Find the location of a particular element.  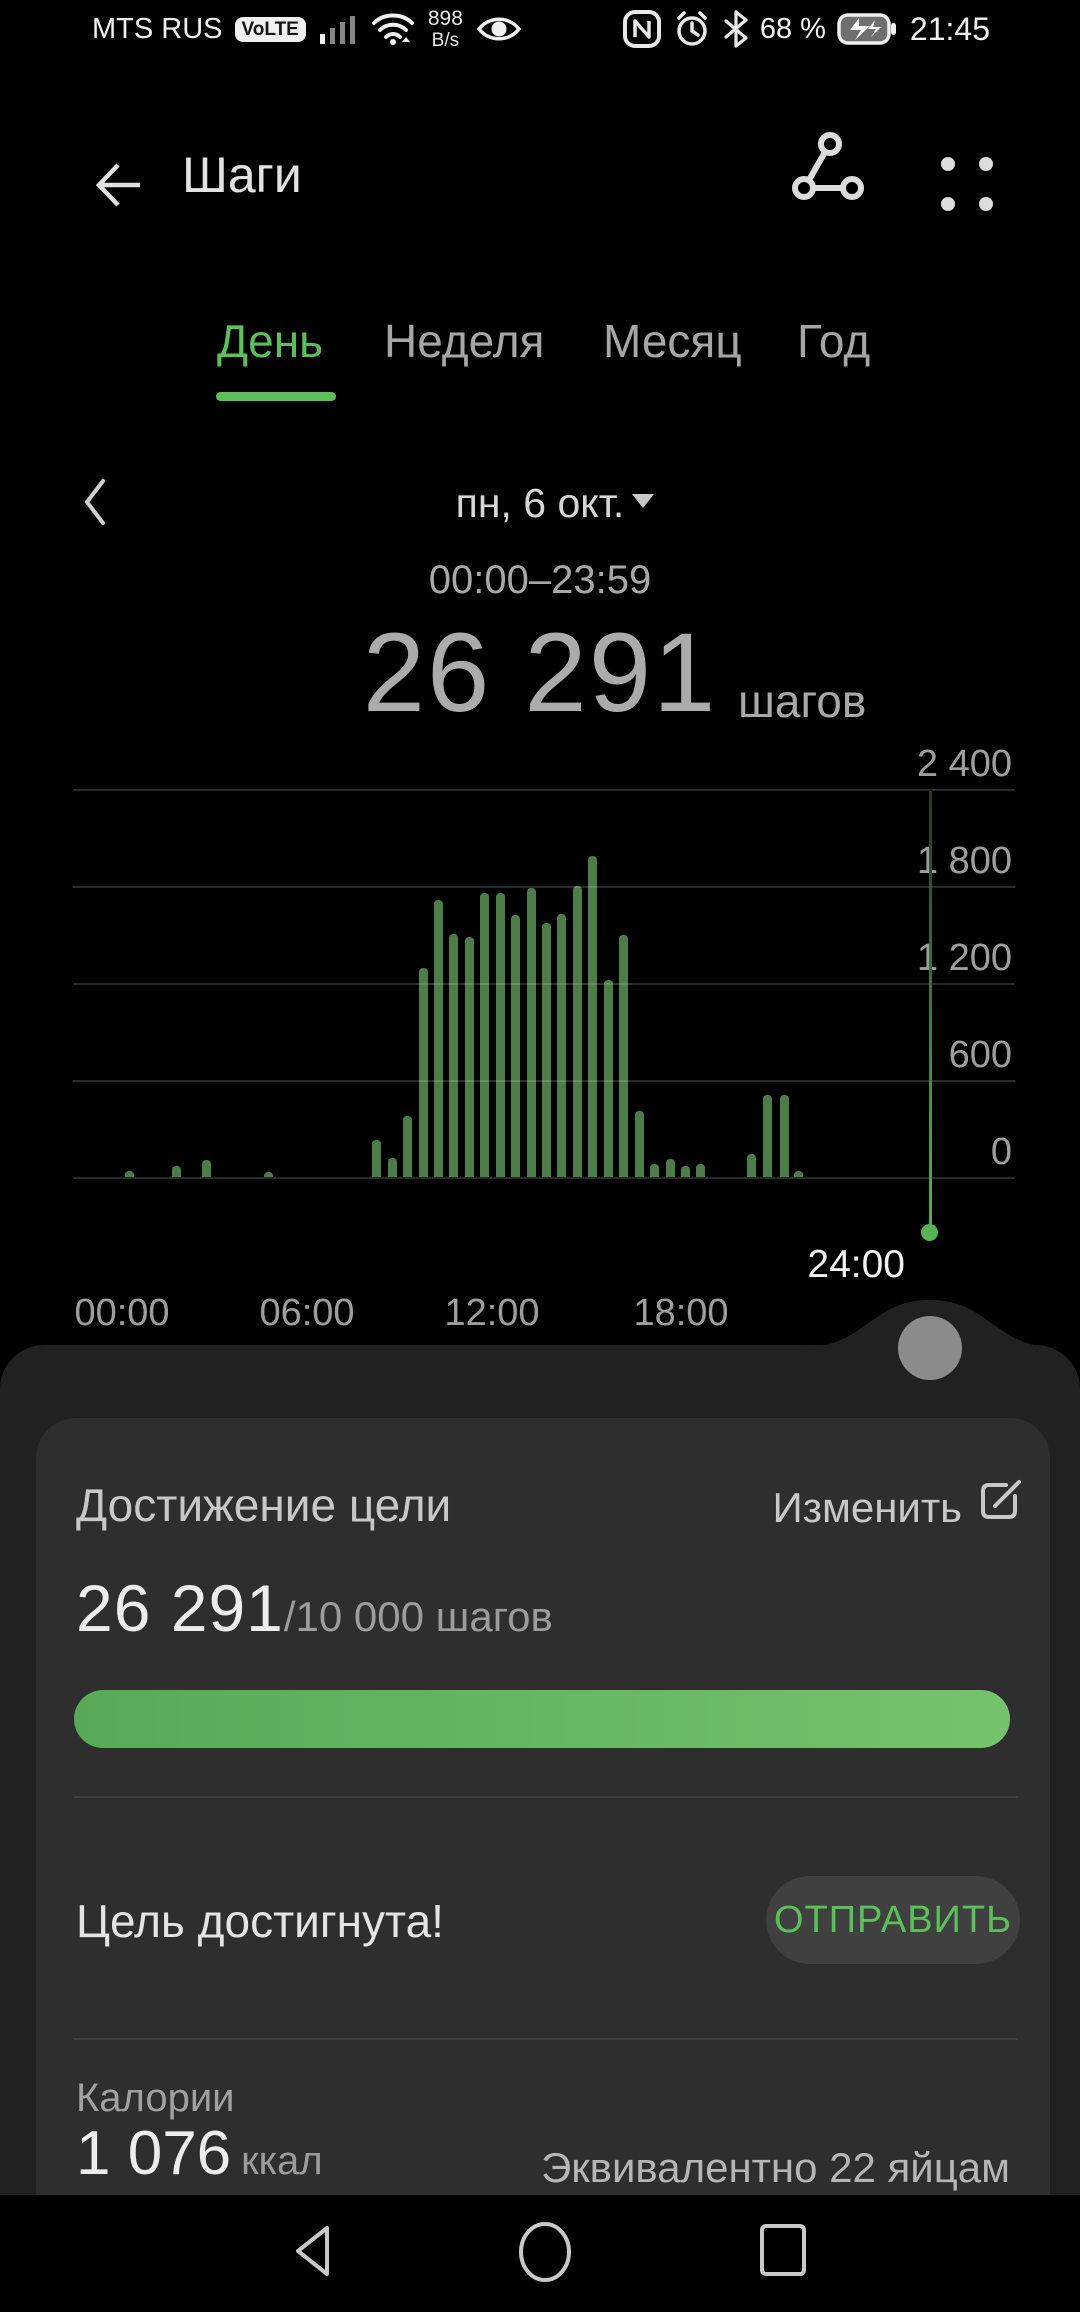

chart-y-tick-label: 1 800 is located at coordinates (964, 861).